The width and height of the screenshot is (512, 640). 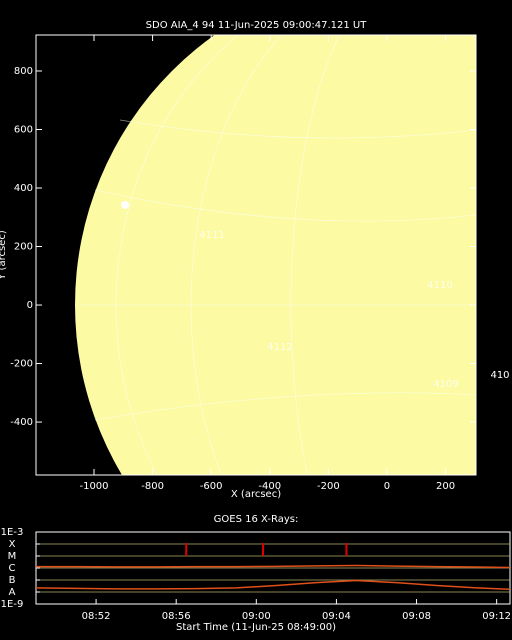 I want to click on region-label: 410, so click(x=499, y=375).